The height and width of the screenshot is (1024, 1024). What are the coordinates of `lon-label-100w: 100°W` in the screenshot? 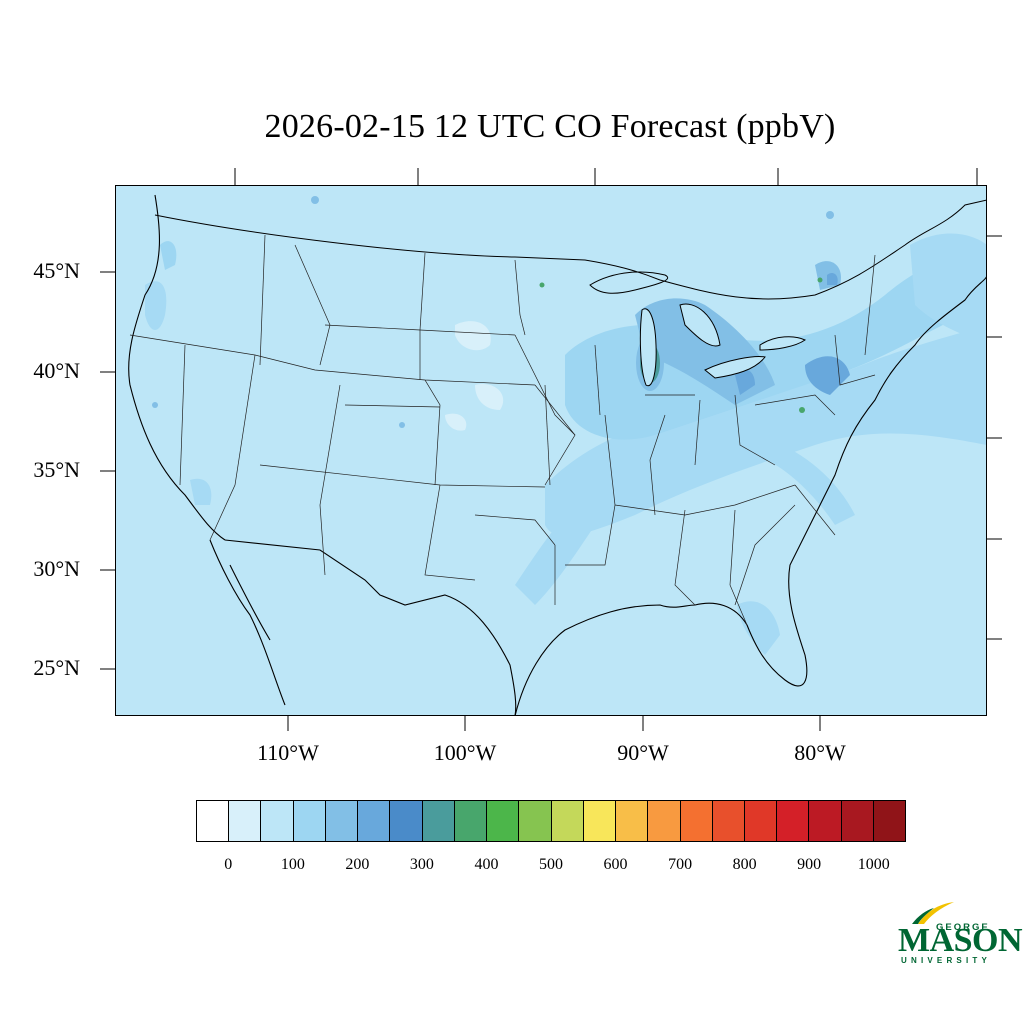 It's located at (465, 752).